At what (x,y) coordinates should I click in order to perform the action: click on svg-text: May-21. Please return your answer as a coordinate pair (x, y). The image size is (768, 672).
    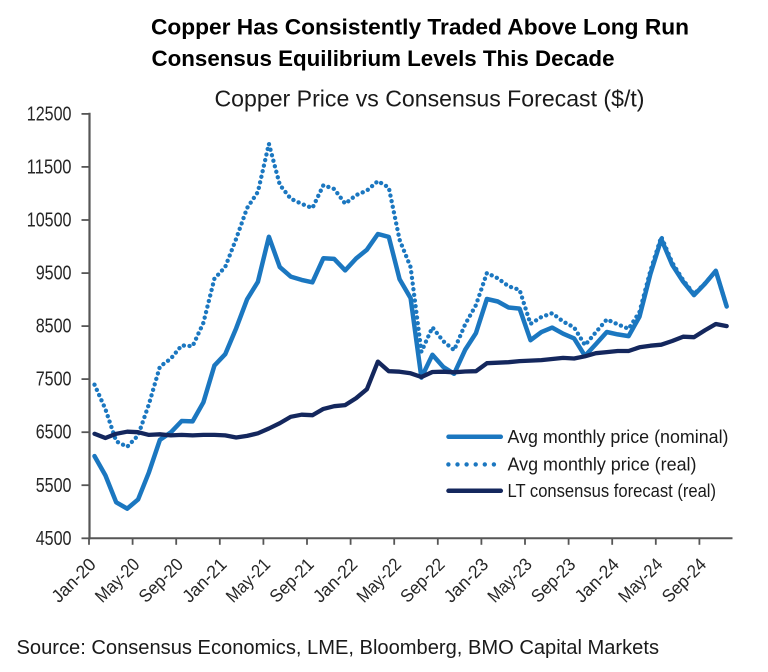
    Looking at the image, I should click on (248, 580).